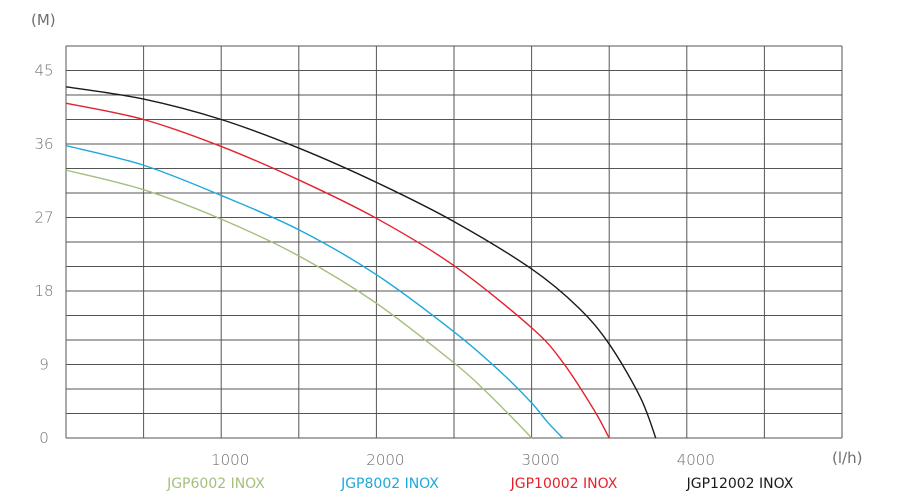 This screenshot has height=500, width=900. What do you see at coordinates (463, 460) in the screenshot?
I see `x-tick-labels: 1000 2000 3000 4000` at bounding box center [463, 460].